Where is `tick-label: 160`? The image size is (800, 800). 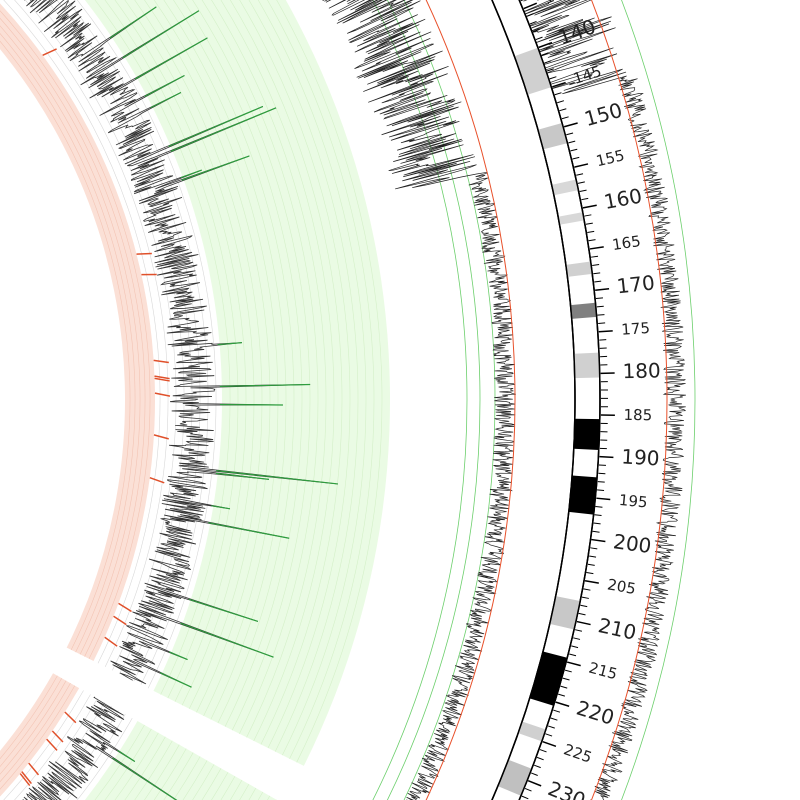
tick-label: 160 is located at coordinates (623, 198).